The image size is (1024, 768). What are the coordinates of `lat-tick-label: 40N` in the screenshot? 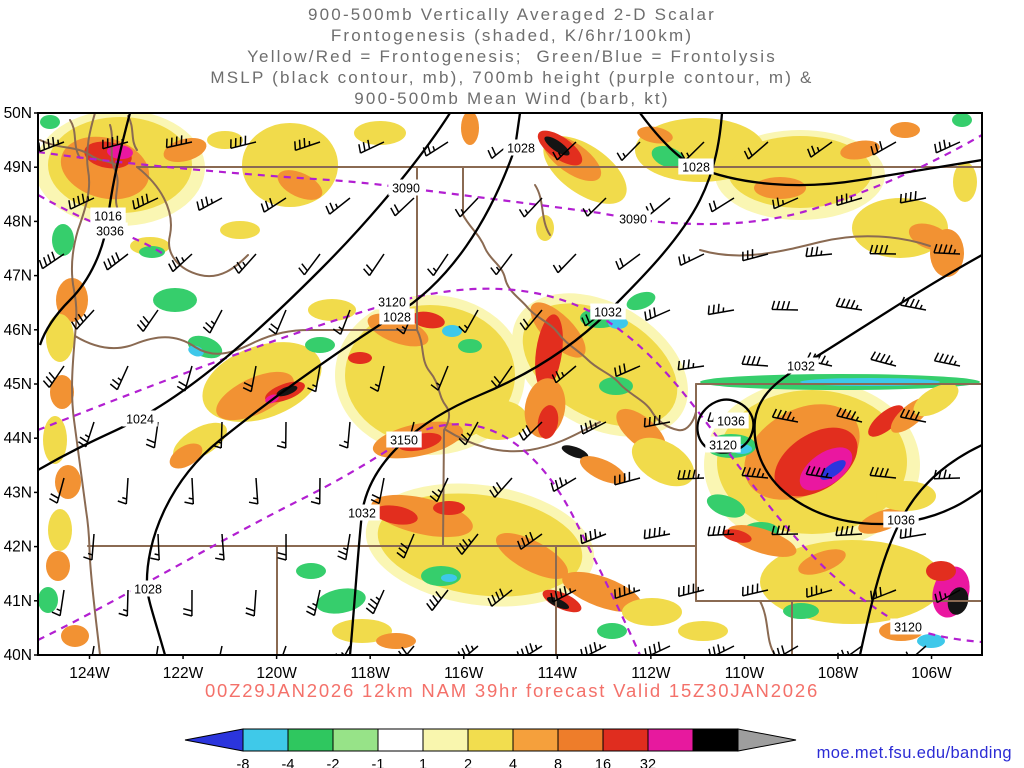 It's located at (18, 655).